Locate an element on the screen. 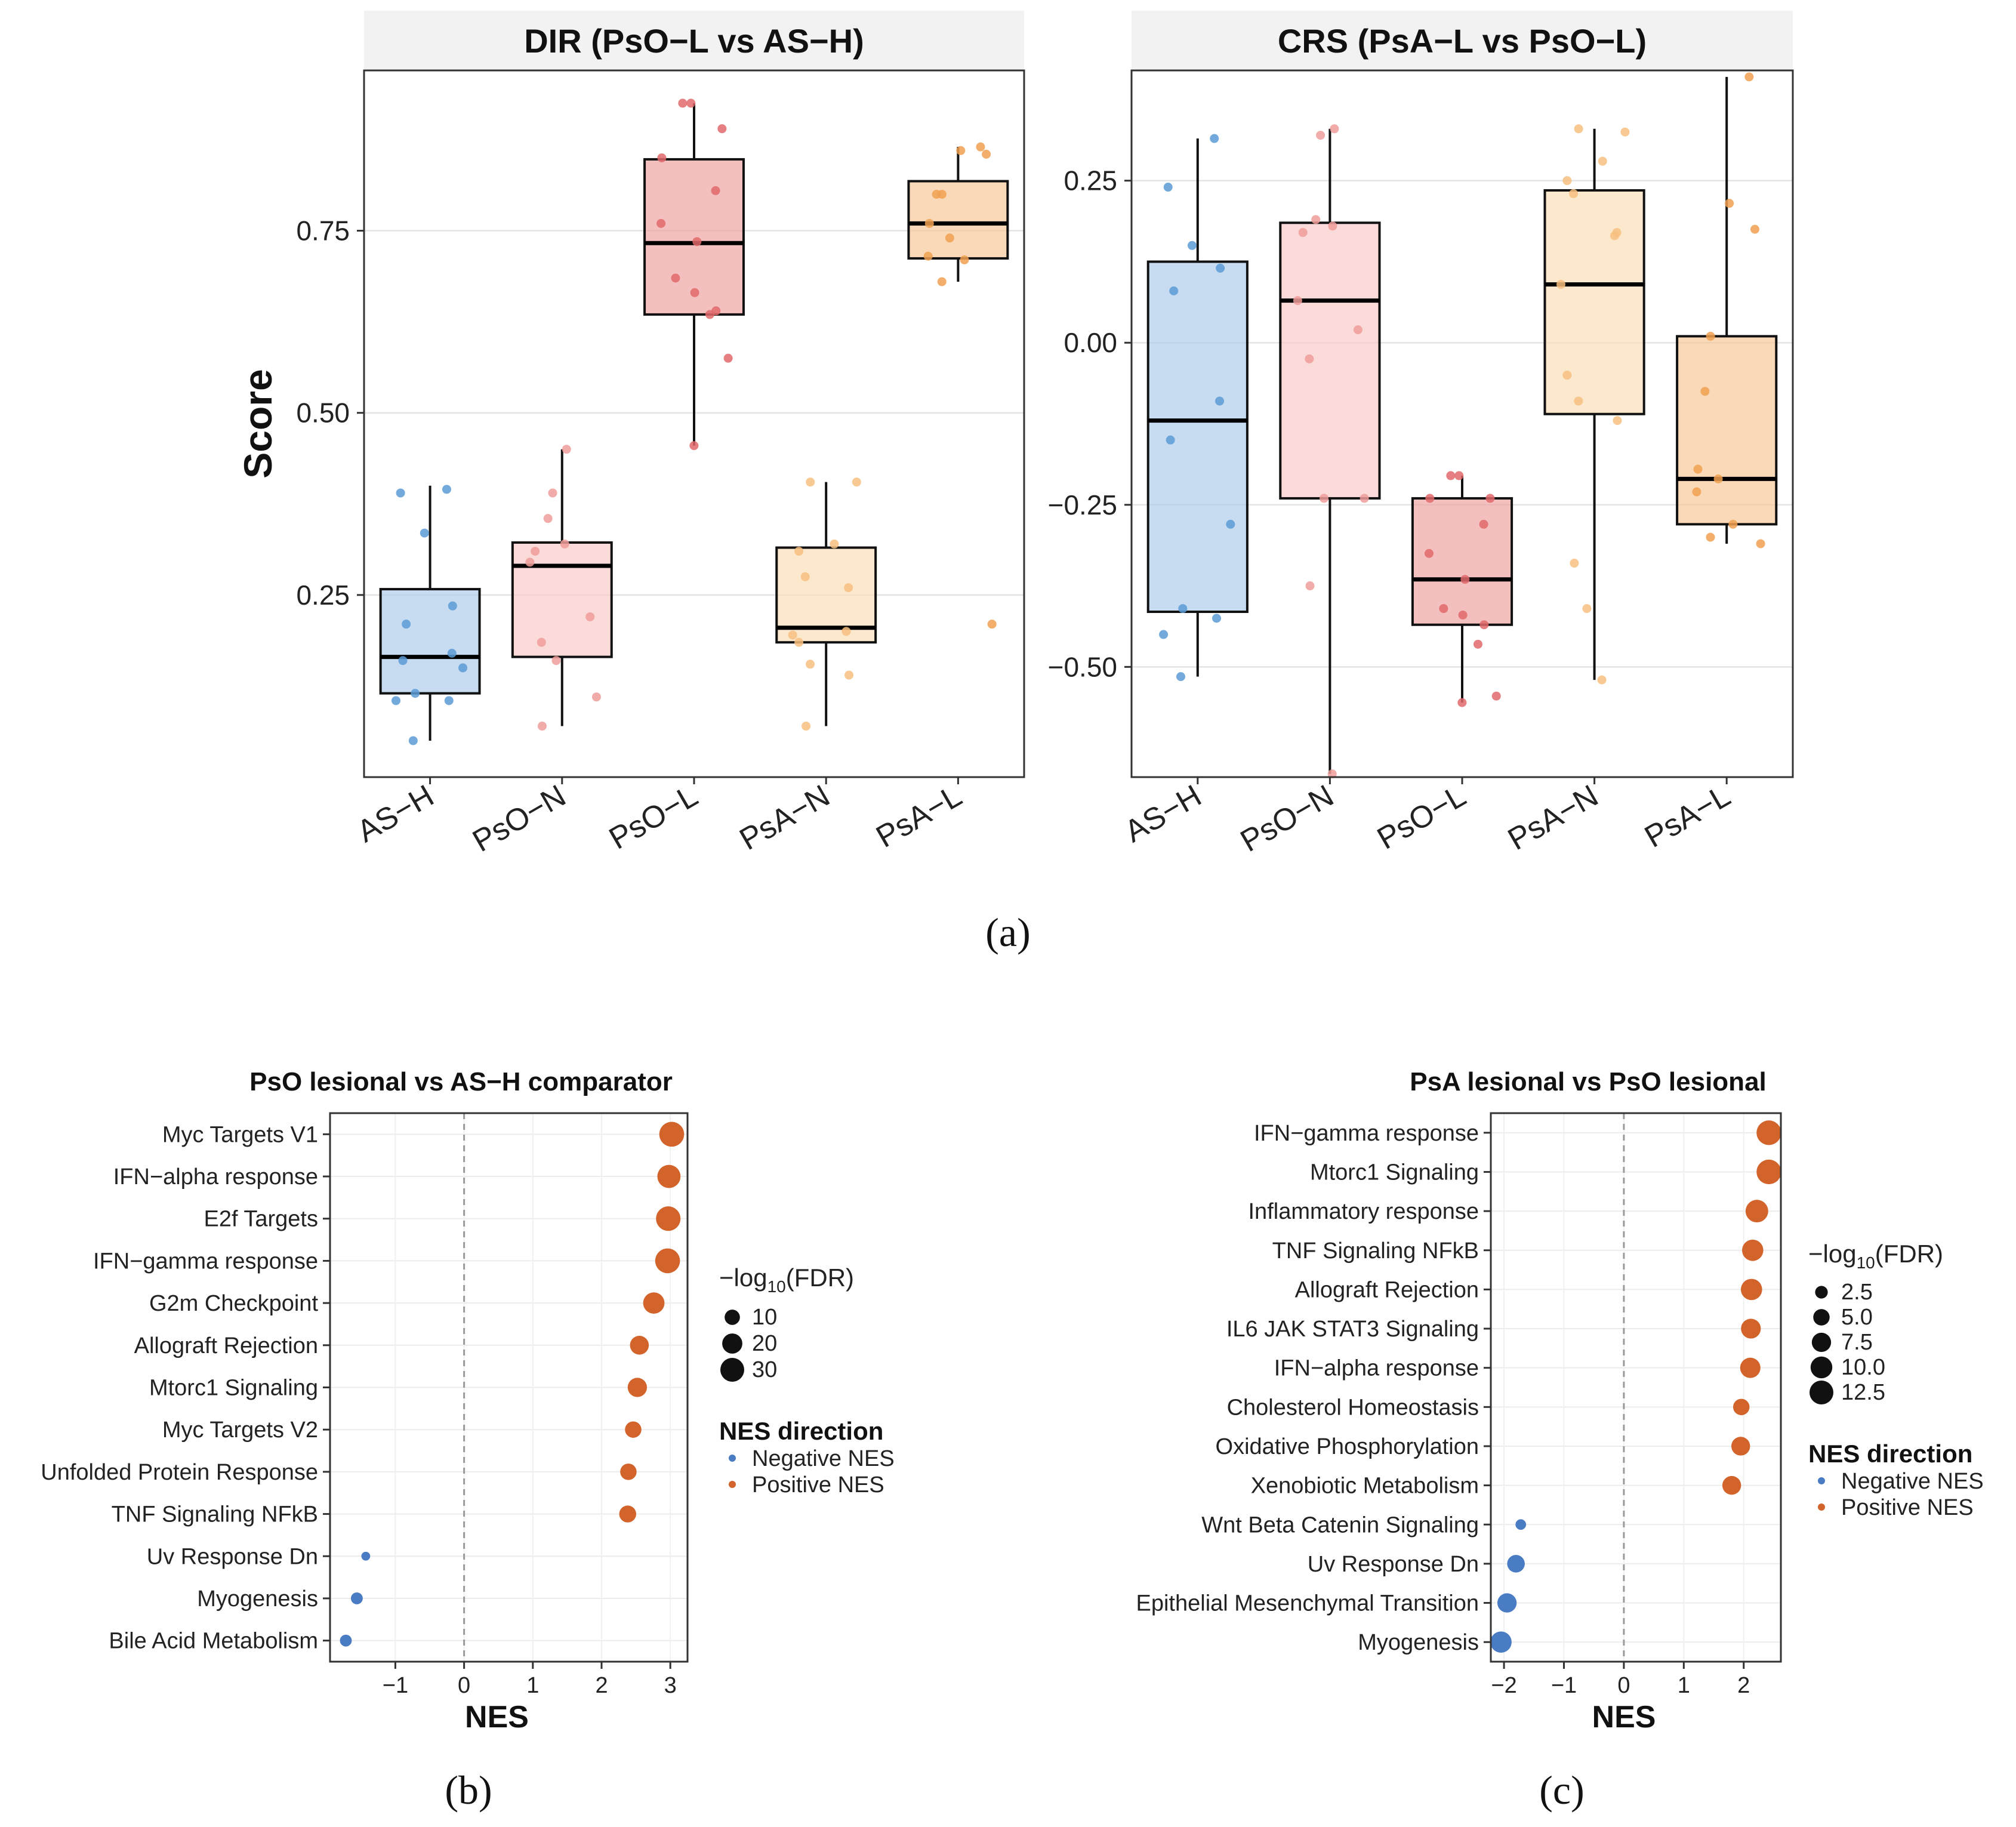 Image resolution: width=2016 pixels, height=1827 pixels. size-legend-label: 5.0 is located at coordinates (1857, 1317).